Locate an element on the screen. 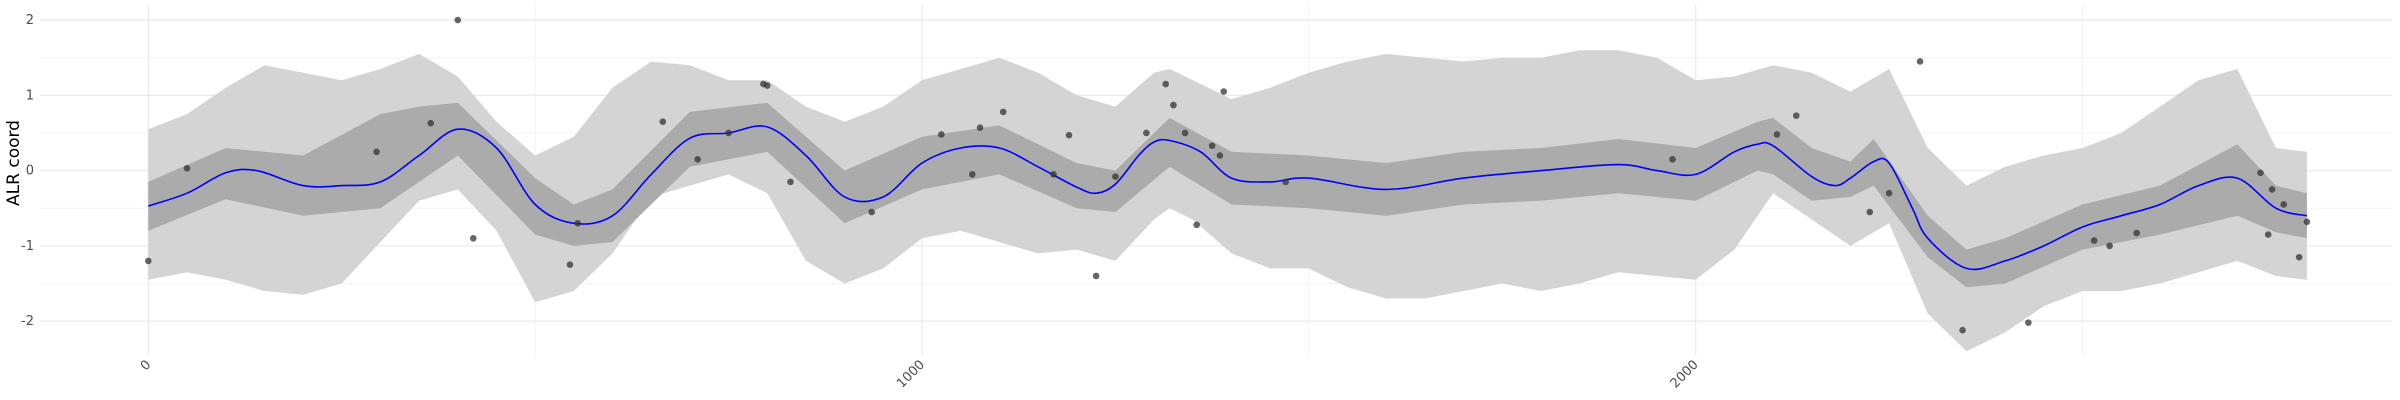 The height and width of the screenshot is (400, 2400). y-tick-label: -1 is located at coordinates (27, 246).